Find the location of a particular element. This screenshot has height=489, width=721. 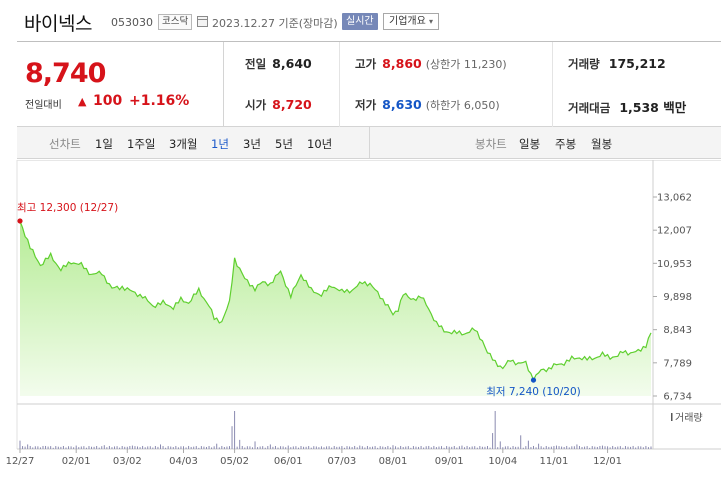

stock-name: 바이넥스 is located at coordinates (58, 24).